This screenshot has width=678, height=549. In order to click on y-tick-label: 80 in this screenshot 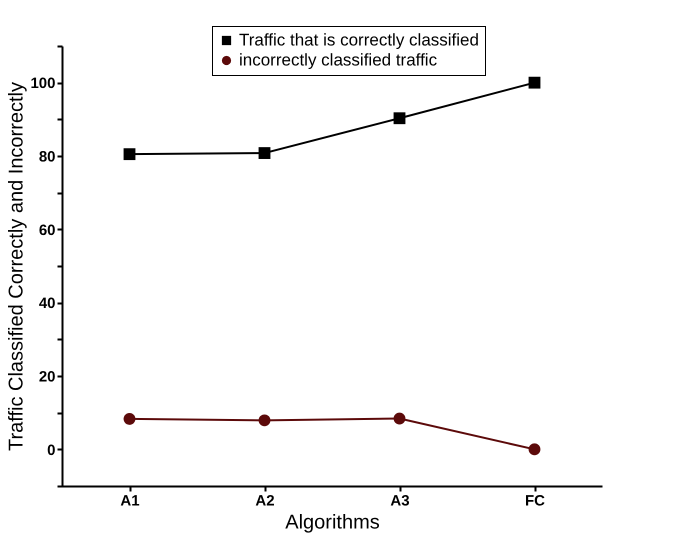, I will do `click(47, 157)`.